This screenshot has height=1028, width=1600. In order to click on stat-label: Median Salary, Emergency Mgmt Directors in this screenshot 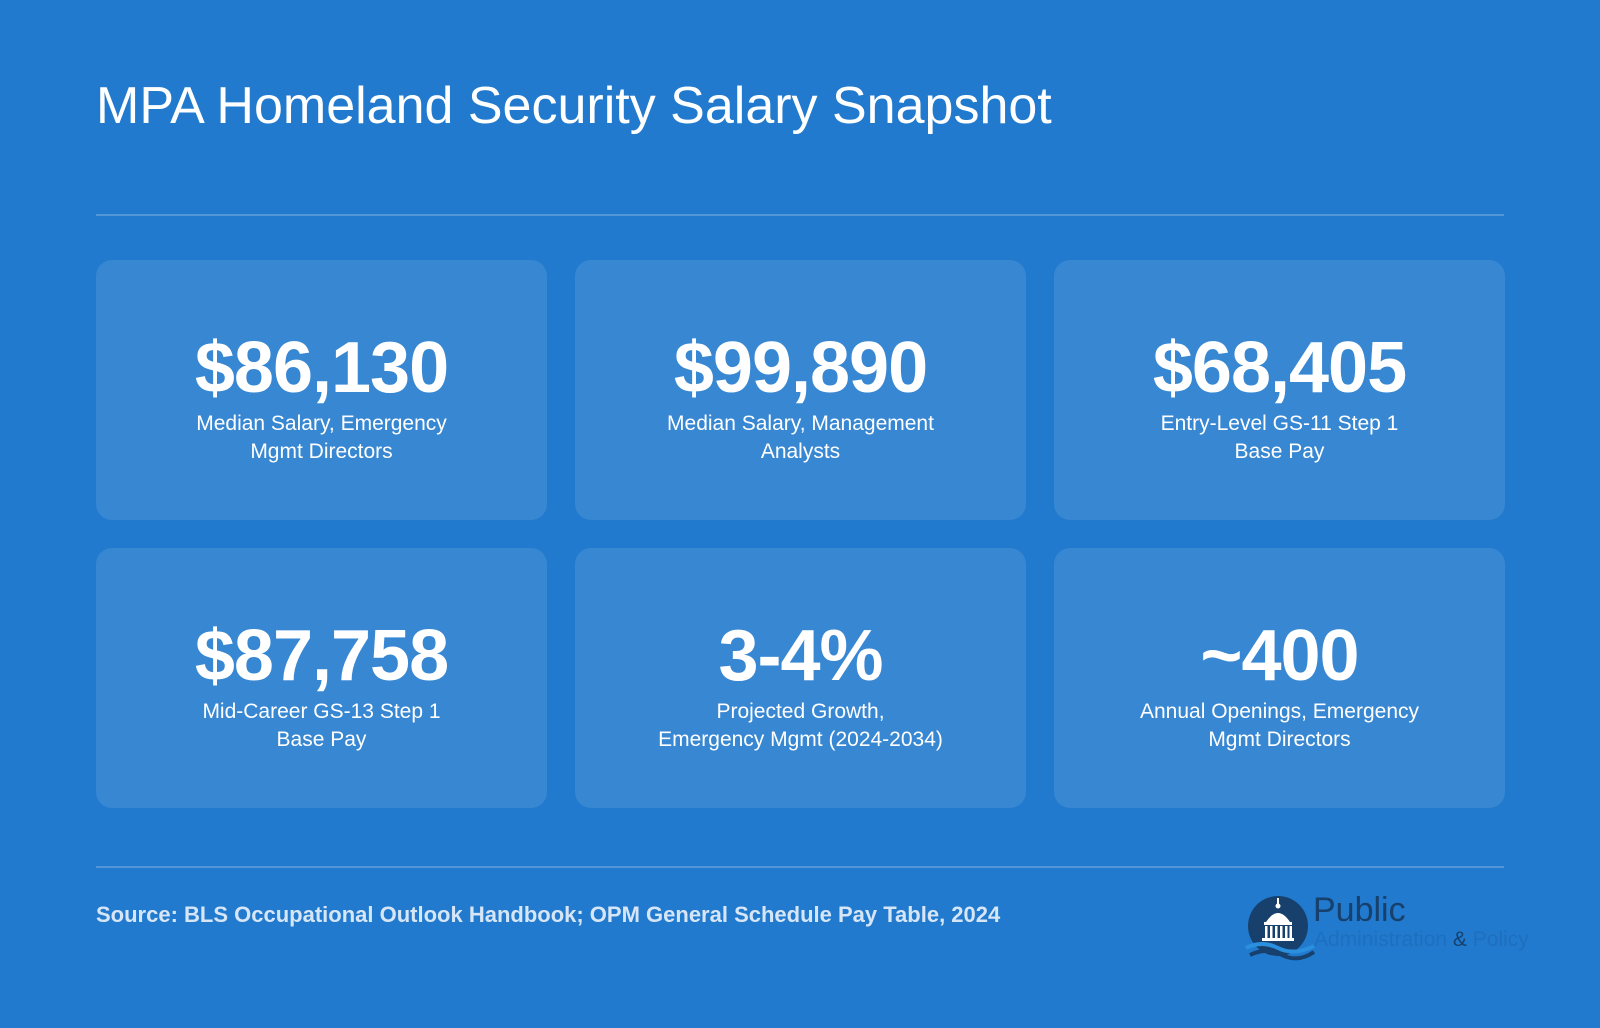, I will do `click(321, 437)`.